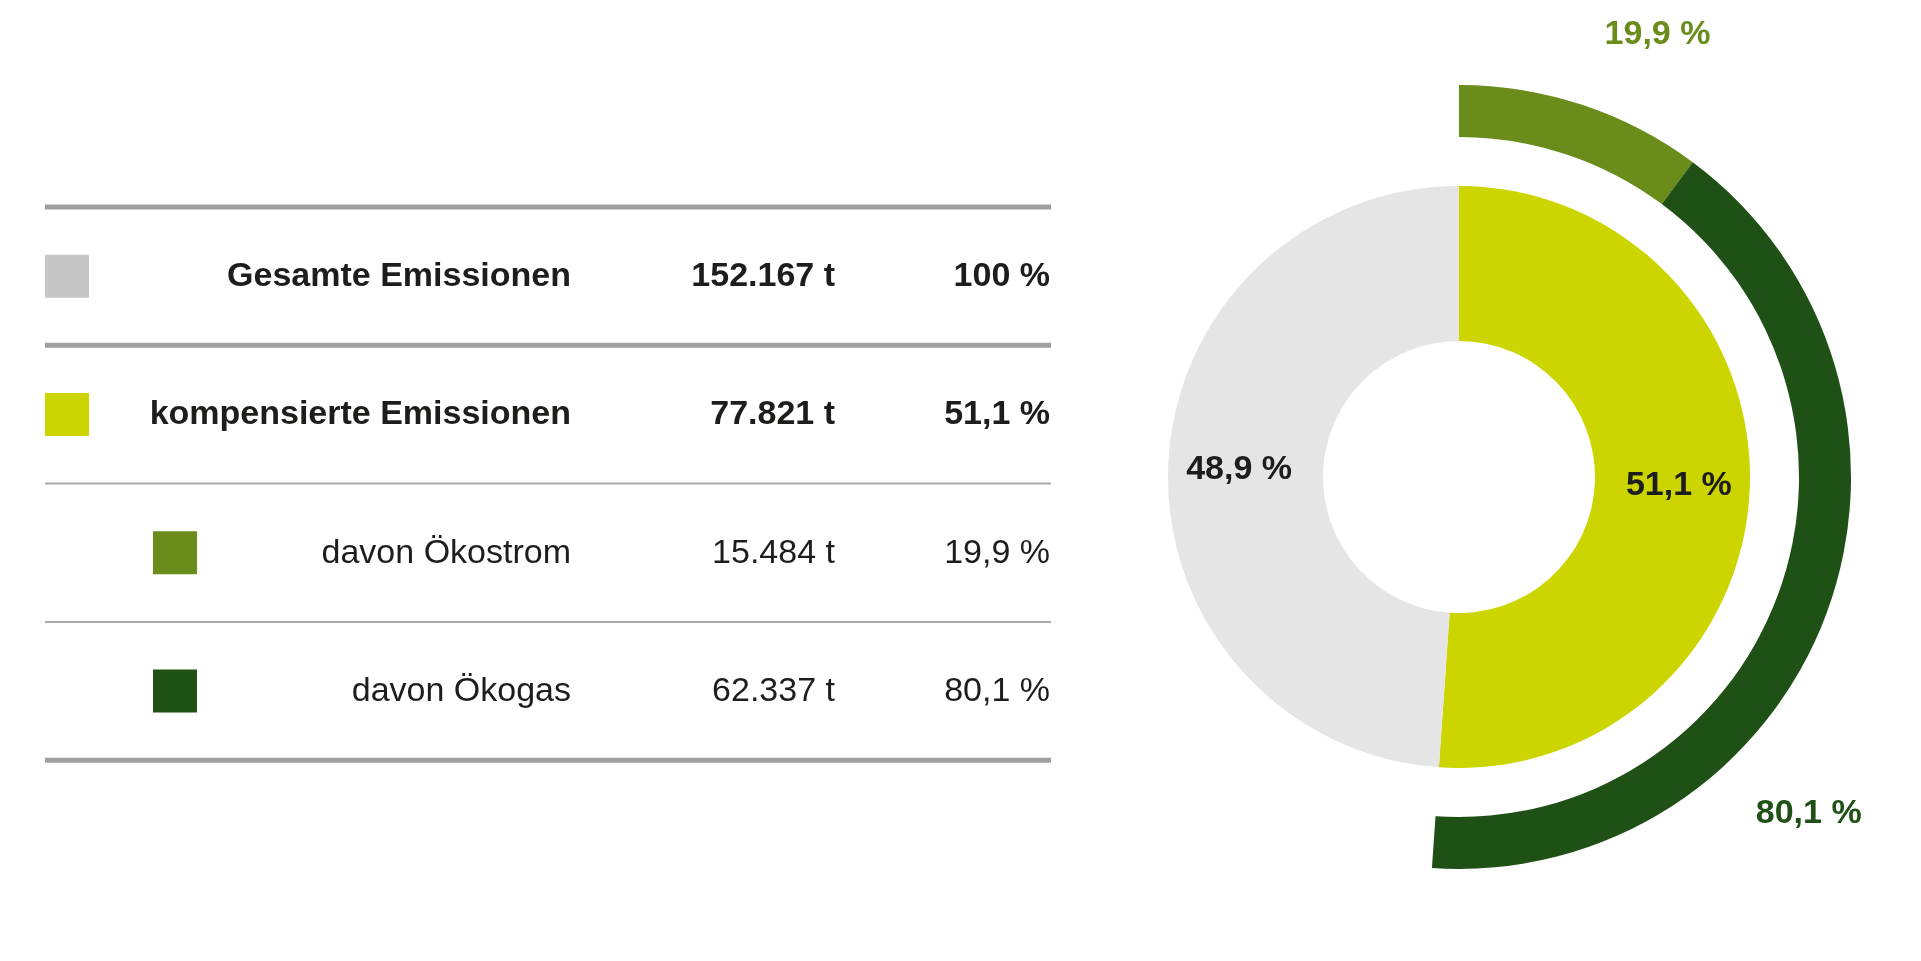 This screenshot has width=1921, height=961. What do you see at coordinates (446, 550) in the screenshot?
I see `category-label: davon Ökostrom` at bounding box center [446, 550].